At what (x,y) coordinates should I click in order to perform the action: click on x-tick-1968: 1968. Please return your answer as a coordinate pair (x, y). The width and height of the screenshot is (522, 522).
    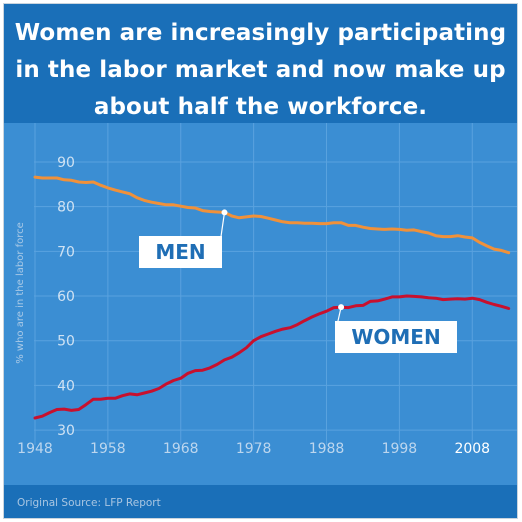
    Looking at the image, I should click on (181, 449).